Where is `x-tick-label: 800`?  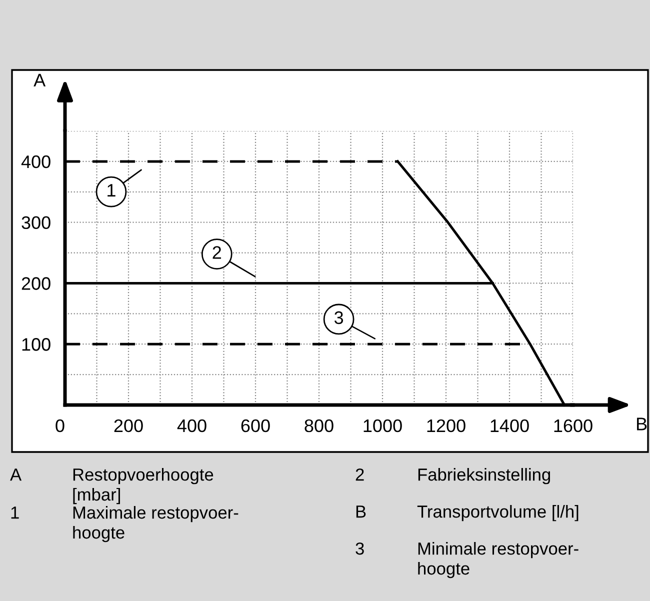 x-tick-label: 800 is located at coordinates (319, 425).